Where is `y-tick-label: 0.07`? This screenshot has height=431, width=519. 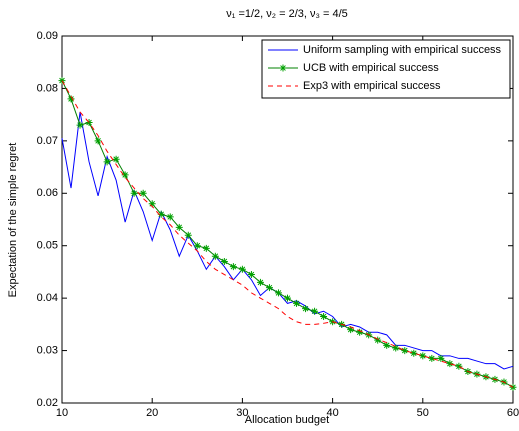 y-tick-label: 0.07 is located at coordinates (47, 141).